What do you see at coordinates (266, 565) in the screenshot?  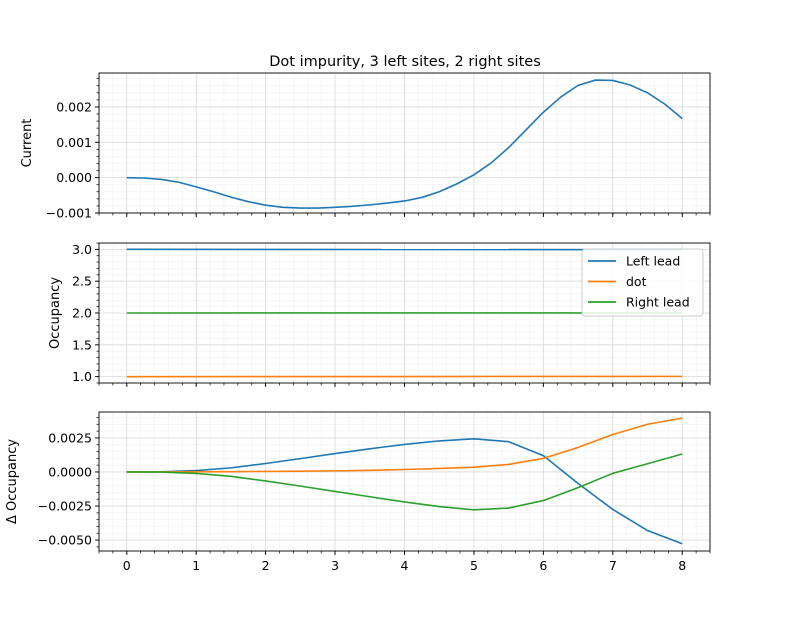 I see `x-tick-label: 2` at bounding box center [266, 565].